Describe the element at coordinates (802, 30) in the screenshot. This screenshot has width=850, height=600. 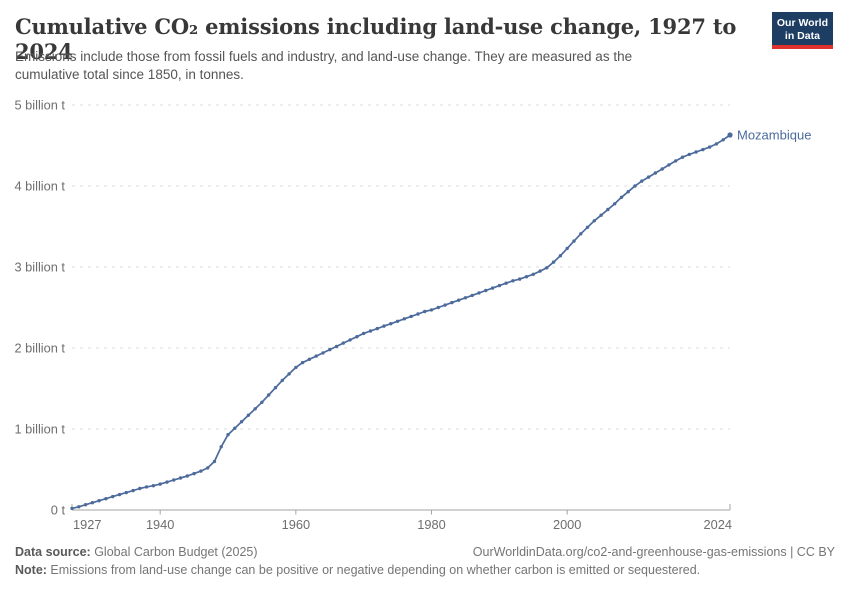
I see `owid-logo: Our World in Data` at that location.